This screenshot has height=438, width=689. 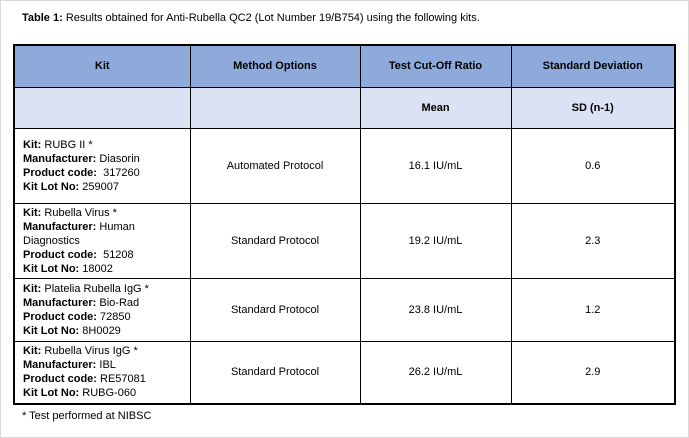 I want to click on kit-lot-value: 259007, so click(x=100, y=186).